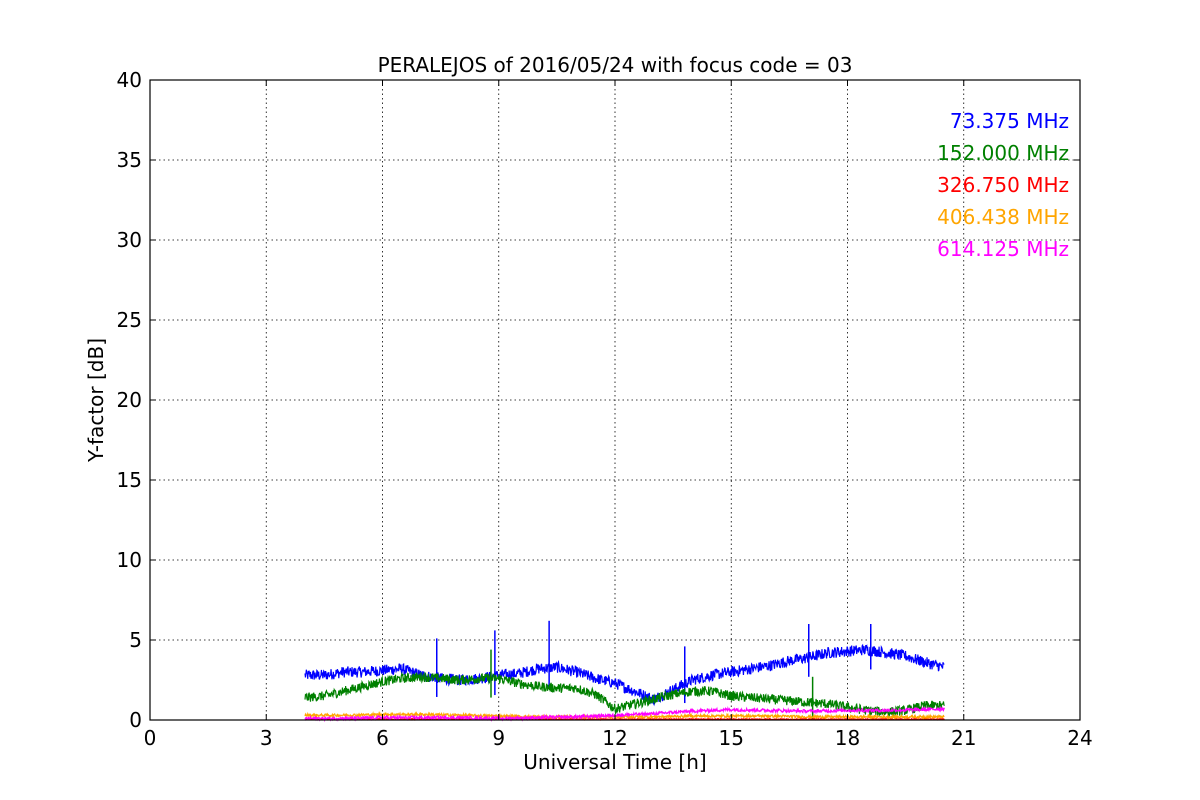 The image size is (1200, 800). Describe the element at coordinates (963, 738) in the screenshot. I see `x-tick-label: 21` at that location.